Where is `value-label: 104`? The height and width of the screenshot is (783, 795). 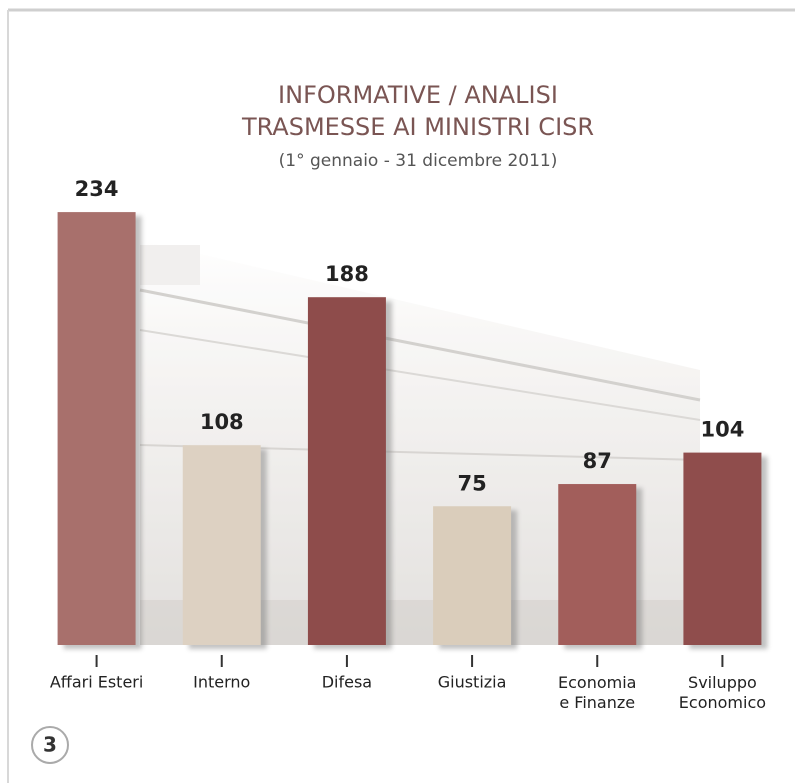
value-label: 104 is located at coordinates (722, 430).